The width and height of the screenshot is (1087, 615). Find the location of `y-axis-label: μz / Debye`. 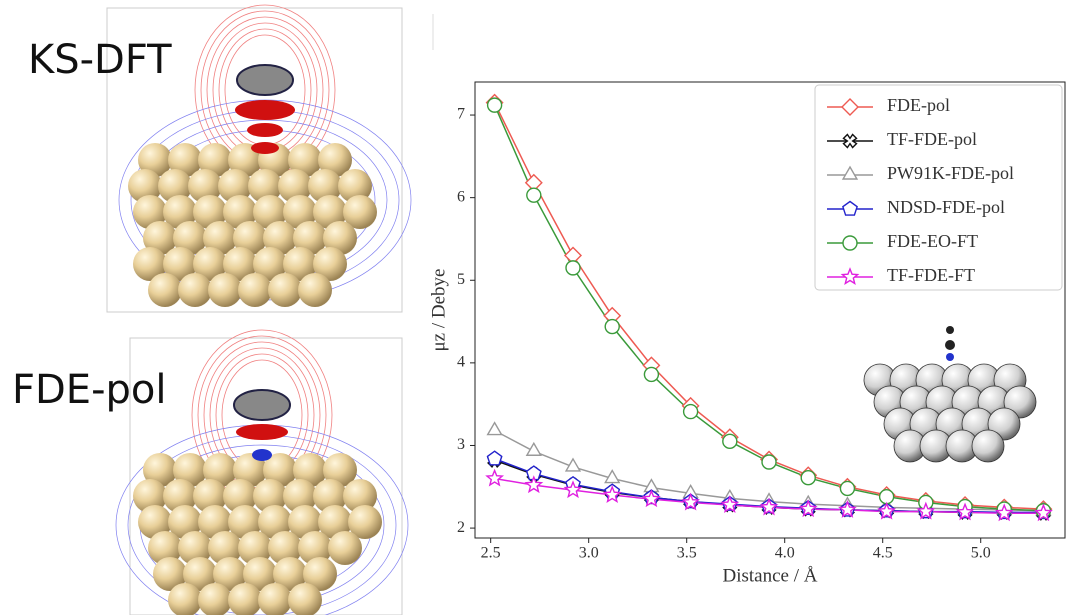

y-axis-label: μz / Debye is located at coordinates (438, 310).